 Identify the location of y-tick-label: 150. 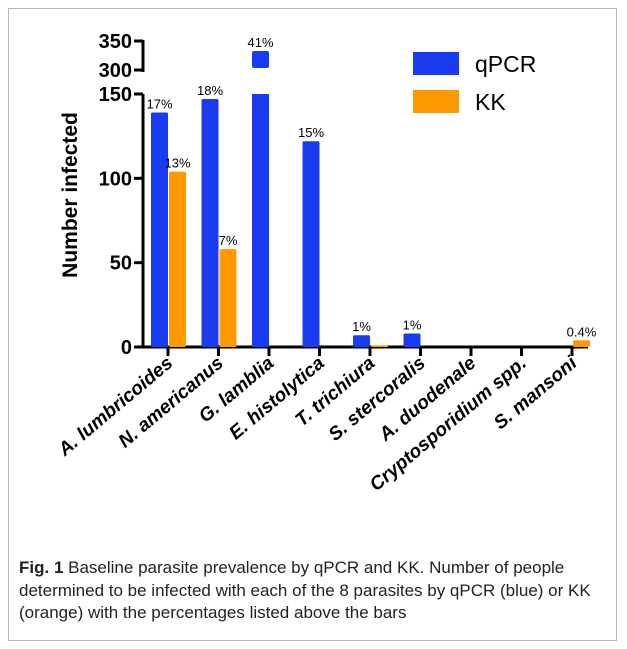
(115, 95).